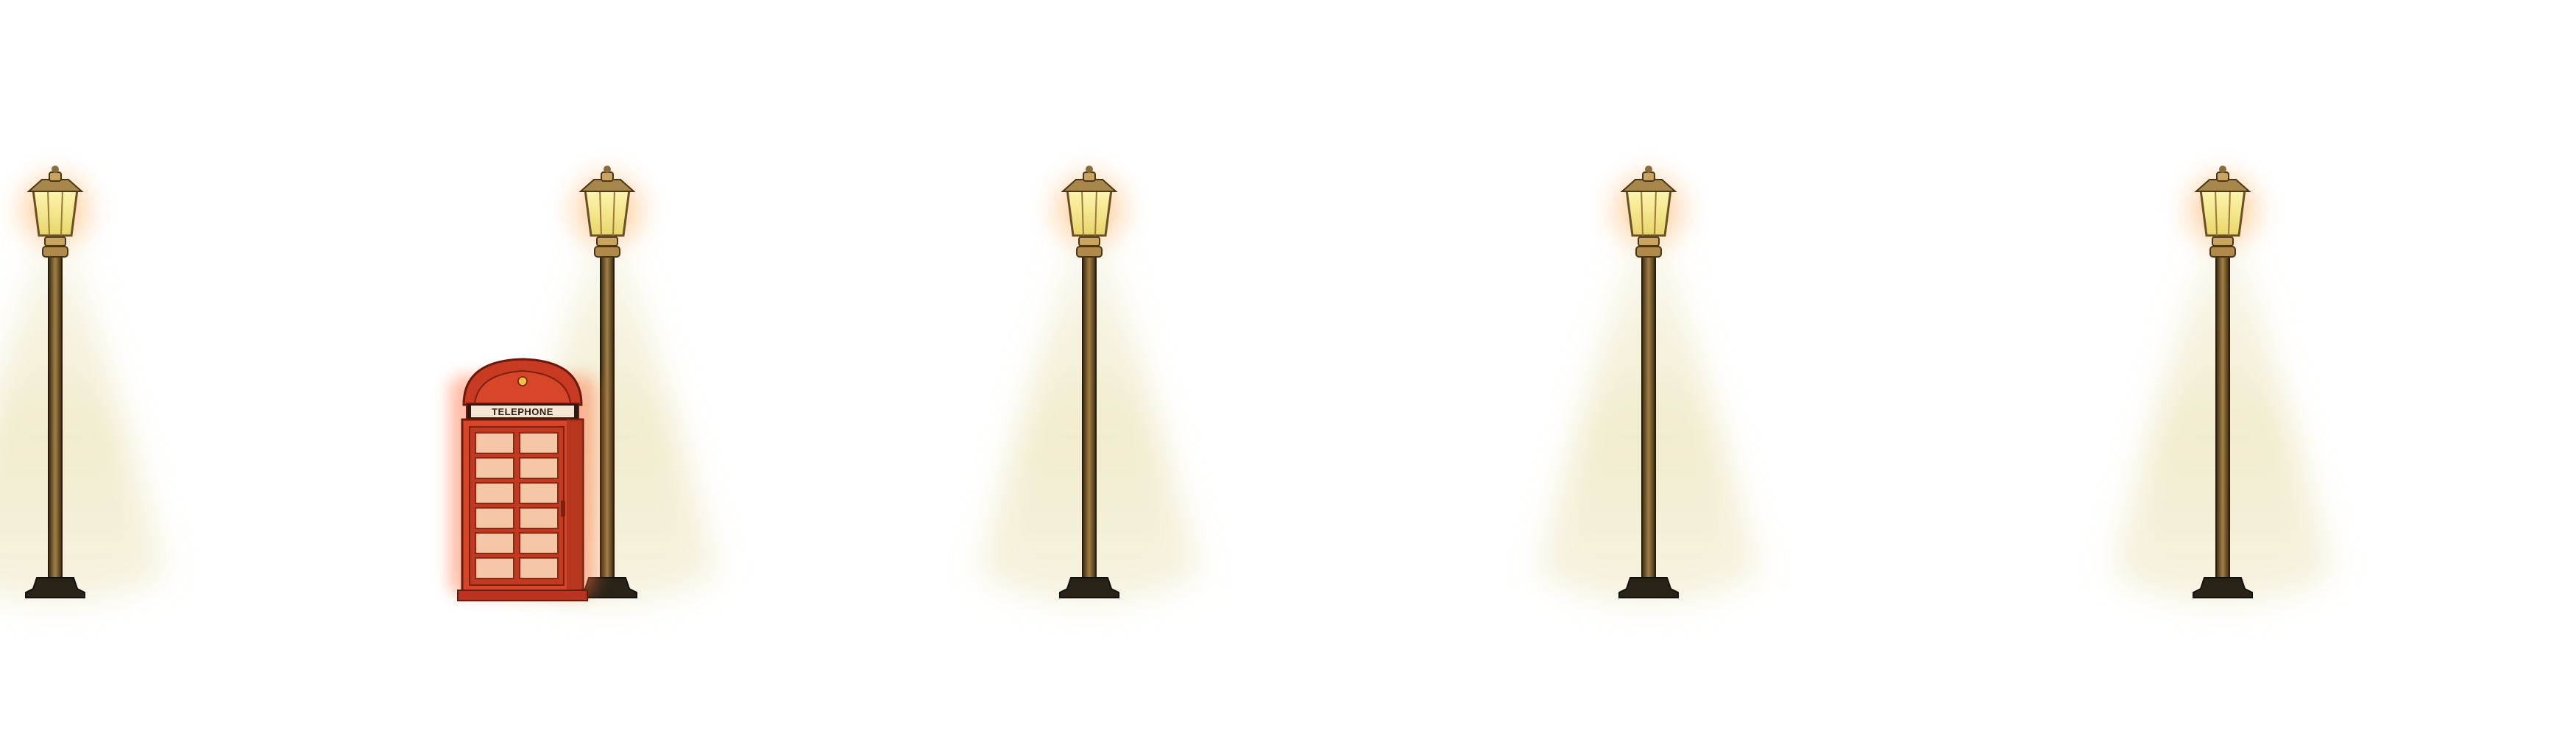 Image resolution: width=2576 pixels, height=736 pixels. I want to click on booth-sign: TELEPHONE, so click(522, 411).